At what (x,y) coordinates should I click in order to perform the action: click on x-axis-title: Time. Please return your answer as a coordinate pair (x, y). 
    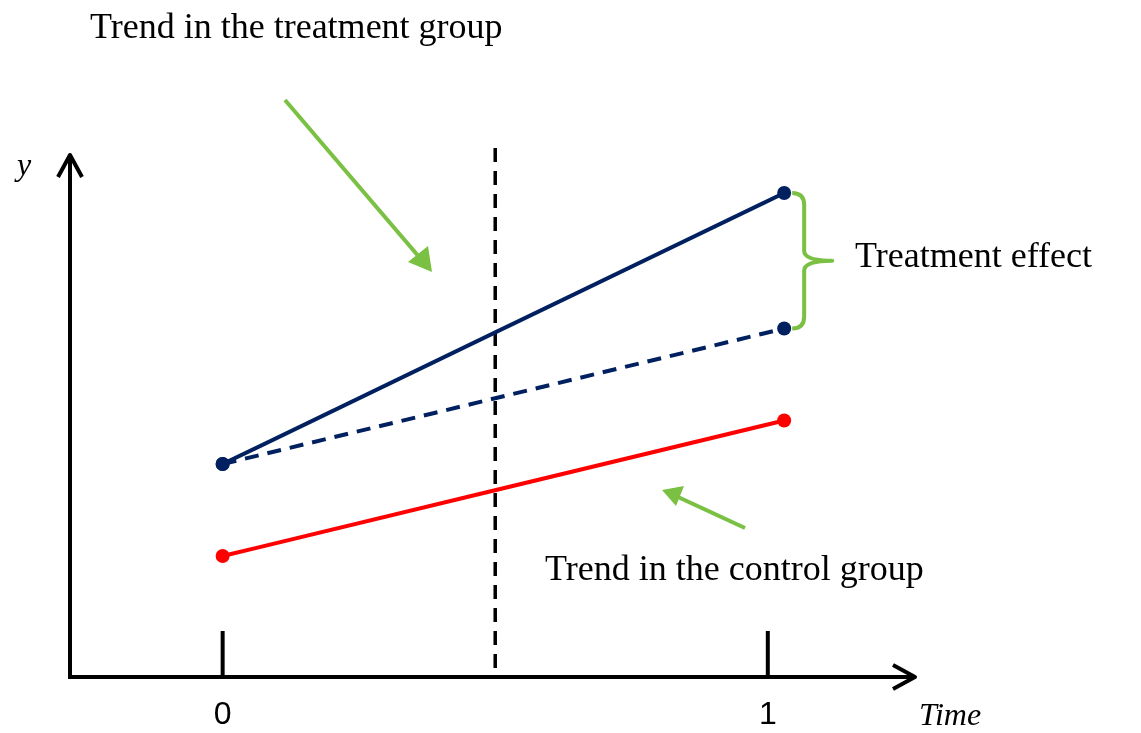
    Looking at the image, I should click on (950, 714).